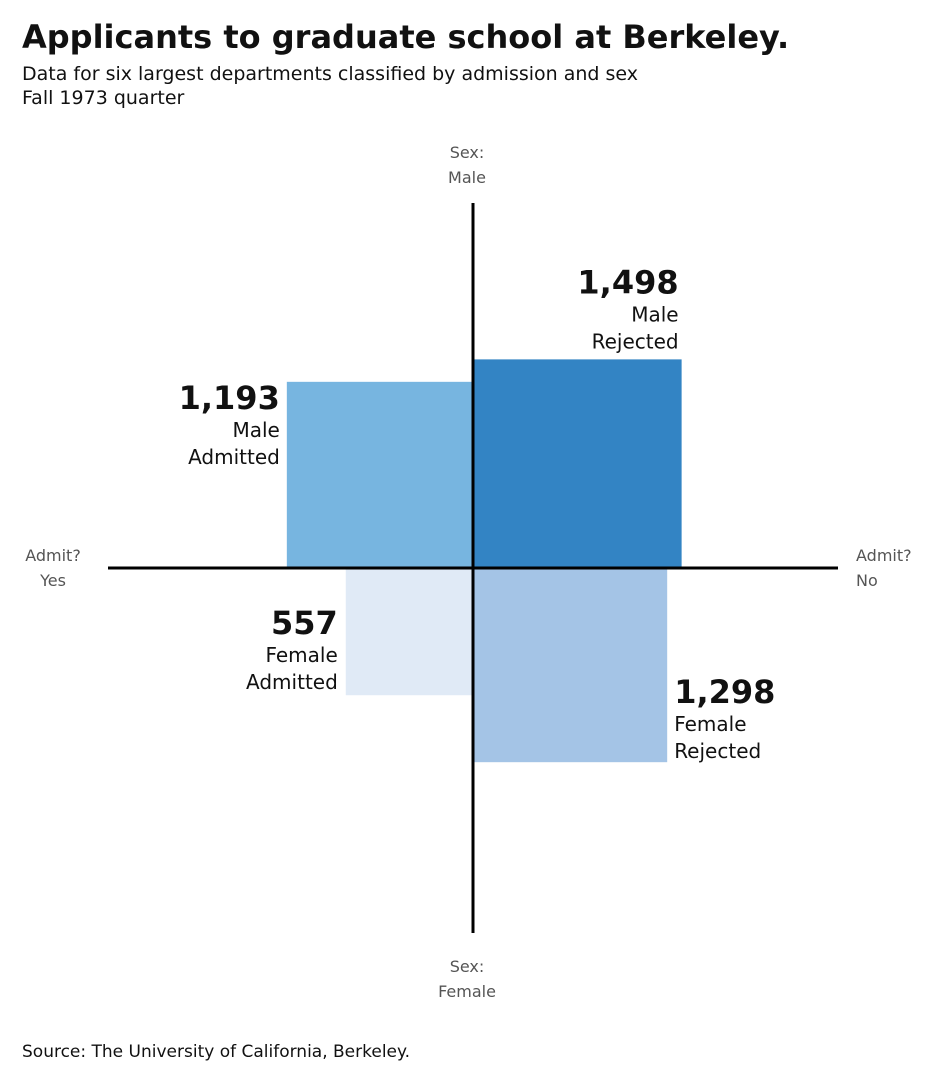  Describe the element at coordinates (724, 692) in the screenshot. I see `value-label: 1,298` at that location.